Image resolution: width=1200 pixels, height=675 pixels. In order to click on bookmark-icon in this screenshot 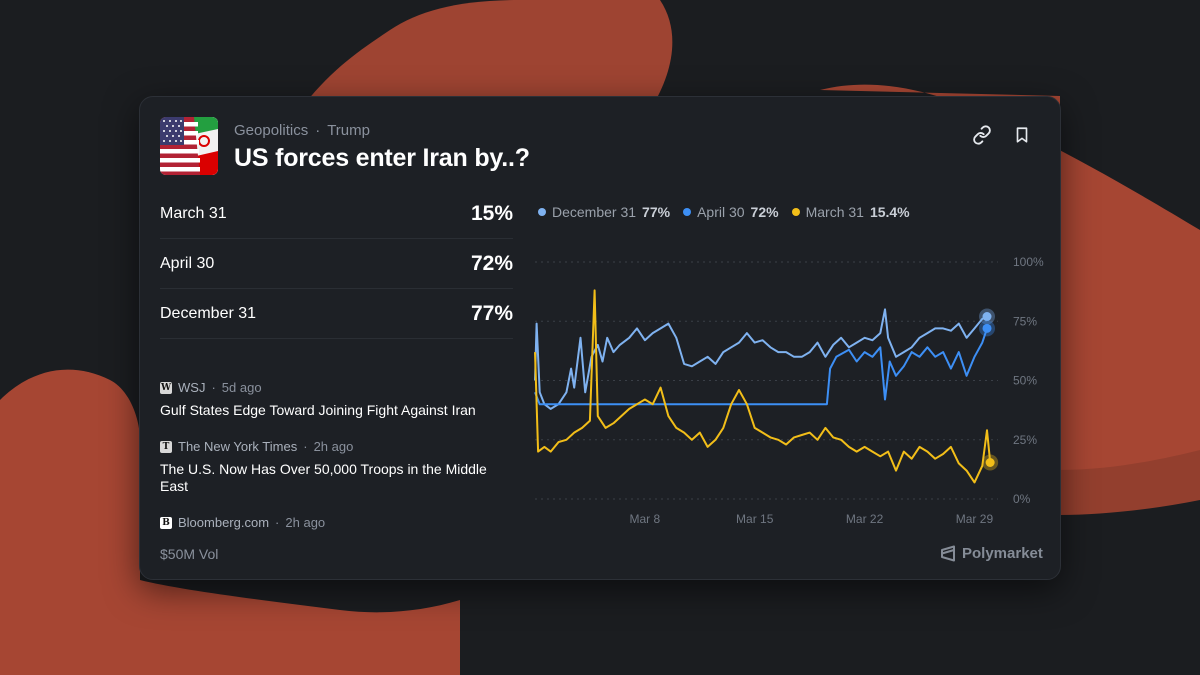, I will do `click(1022, 135)`.